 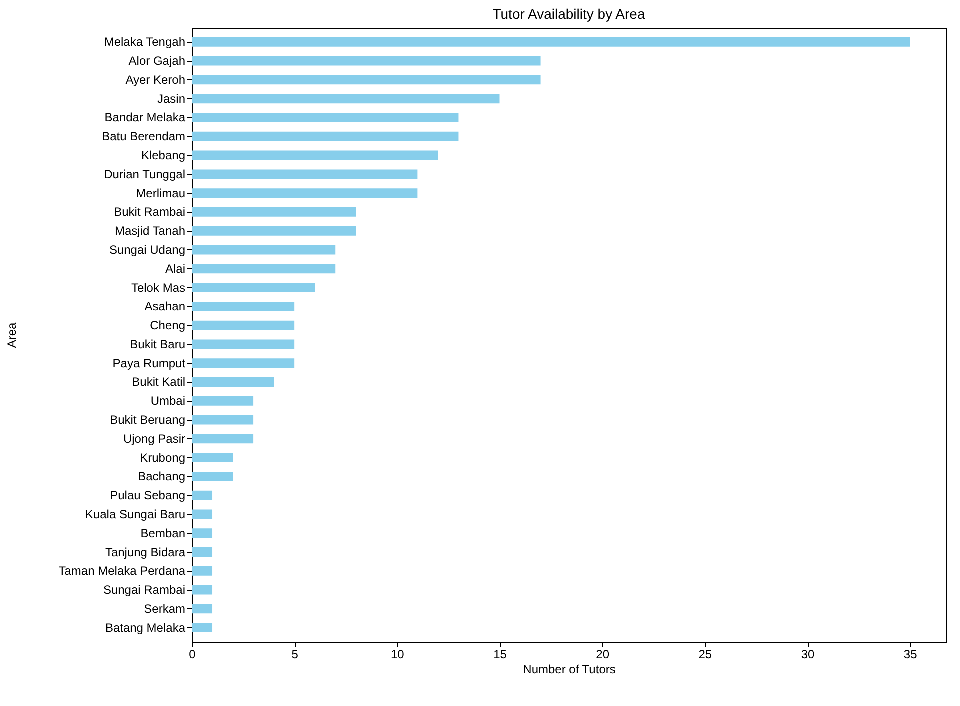 What do you see at coordinates (157, 61) in the screenshot?
I see `y-tick-label: Alor Gajah` at bounding box center [157, 61].